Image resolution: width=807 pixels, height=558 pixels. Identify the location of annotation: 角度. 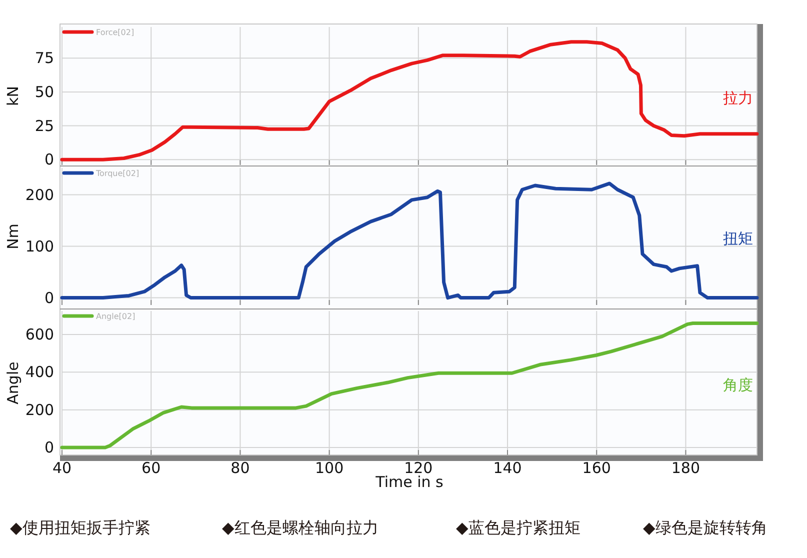
(738, 385).